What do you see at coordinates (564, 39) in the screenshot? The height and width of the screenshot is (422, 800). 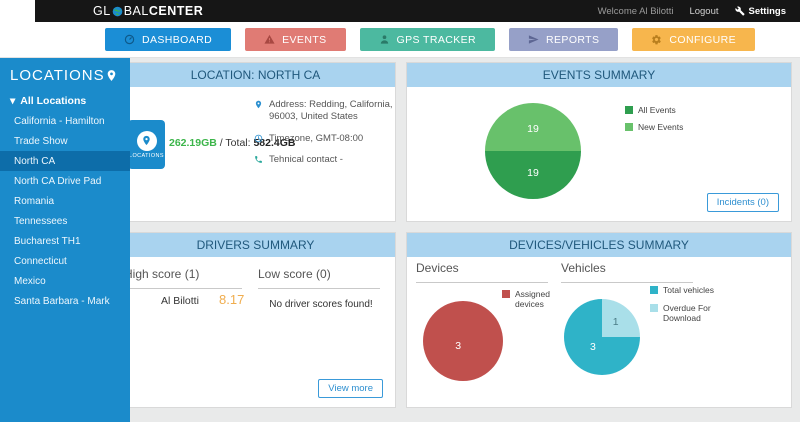 I see `nav-reports-button: REPORTS` at bounding box center [564, 39].